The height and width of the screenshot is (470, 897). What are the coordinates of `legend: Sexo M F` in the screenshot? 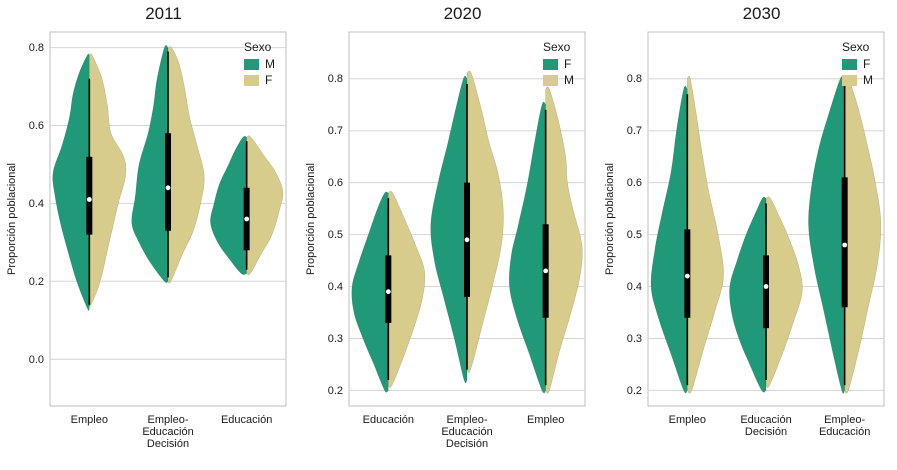 It's located at (259, 64).